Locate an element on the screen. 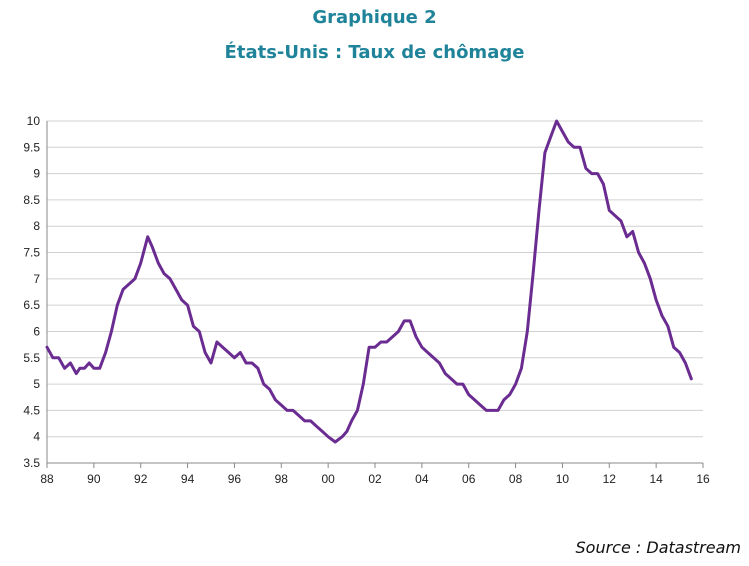  chart-subtitle: États-Unis : Taux de chômage is located at coordinates (374, 52).